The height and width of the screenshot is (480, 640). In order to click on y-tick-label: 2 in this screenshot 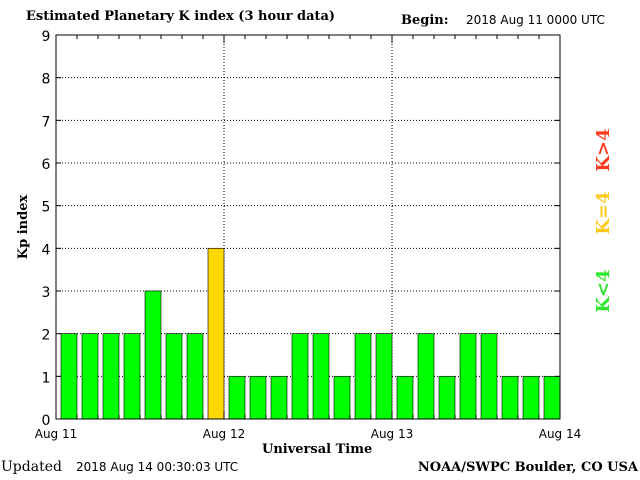, I will do `click(46, 336)`.